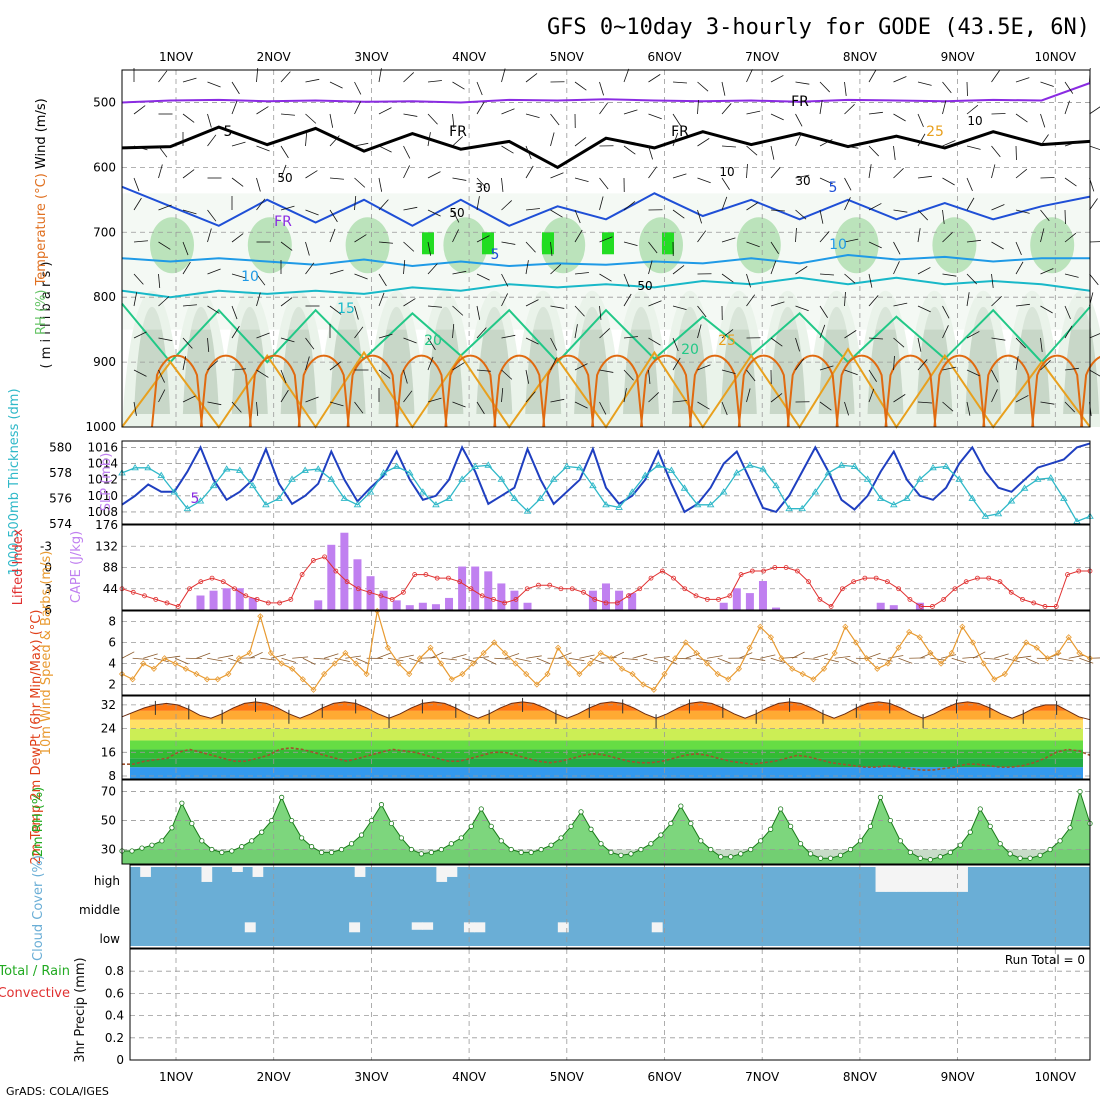  Describe the element at coordinates (36, 737) in the screenshot. I see `ylabel-t2: 2m Temp 2m DewPt (6hr Min/Max) (°C)` at that location.